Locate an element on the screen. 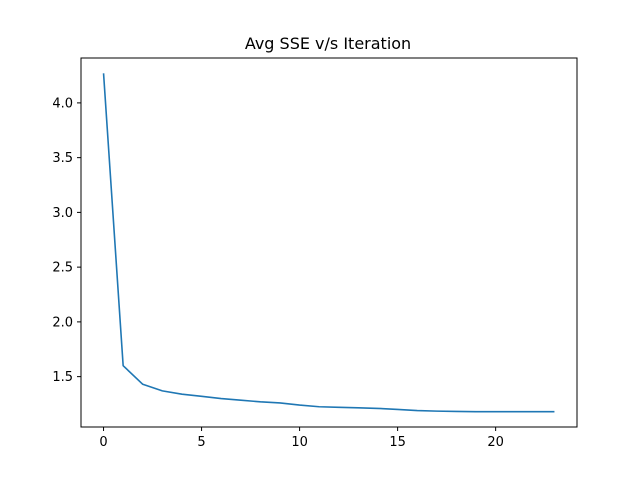  y-tick-label: 2.0 is located at coordinates (62, 322).